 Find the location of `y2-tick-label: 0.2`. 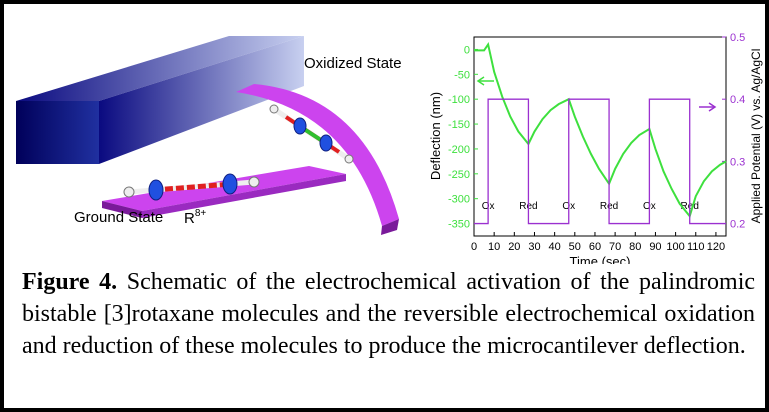

y2-tick-label: 0.2 is located at coordinates (737, 225).